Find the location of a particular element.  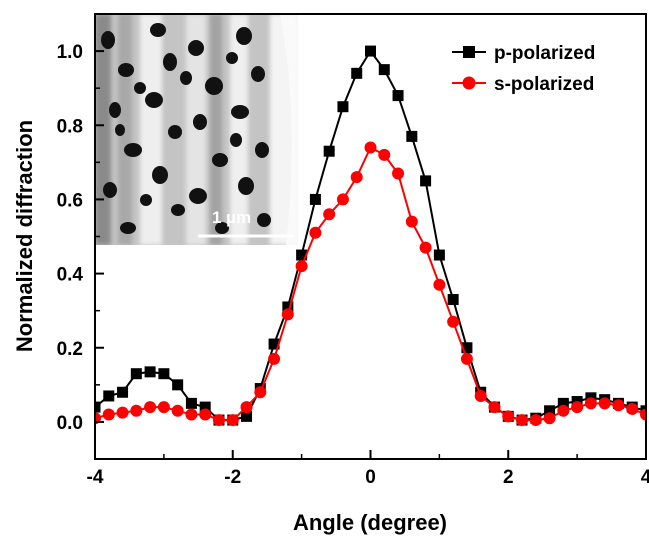

inset-sem-image: 1 µm is located at coordinates (196, 129).